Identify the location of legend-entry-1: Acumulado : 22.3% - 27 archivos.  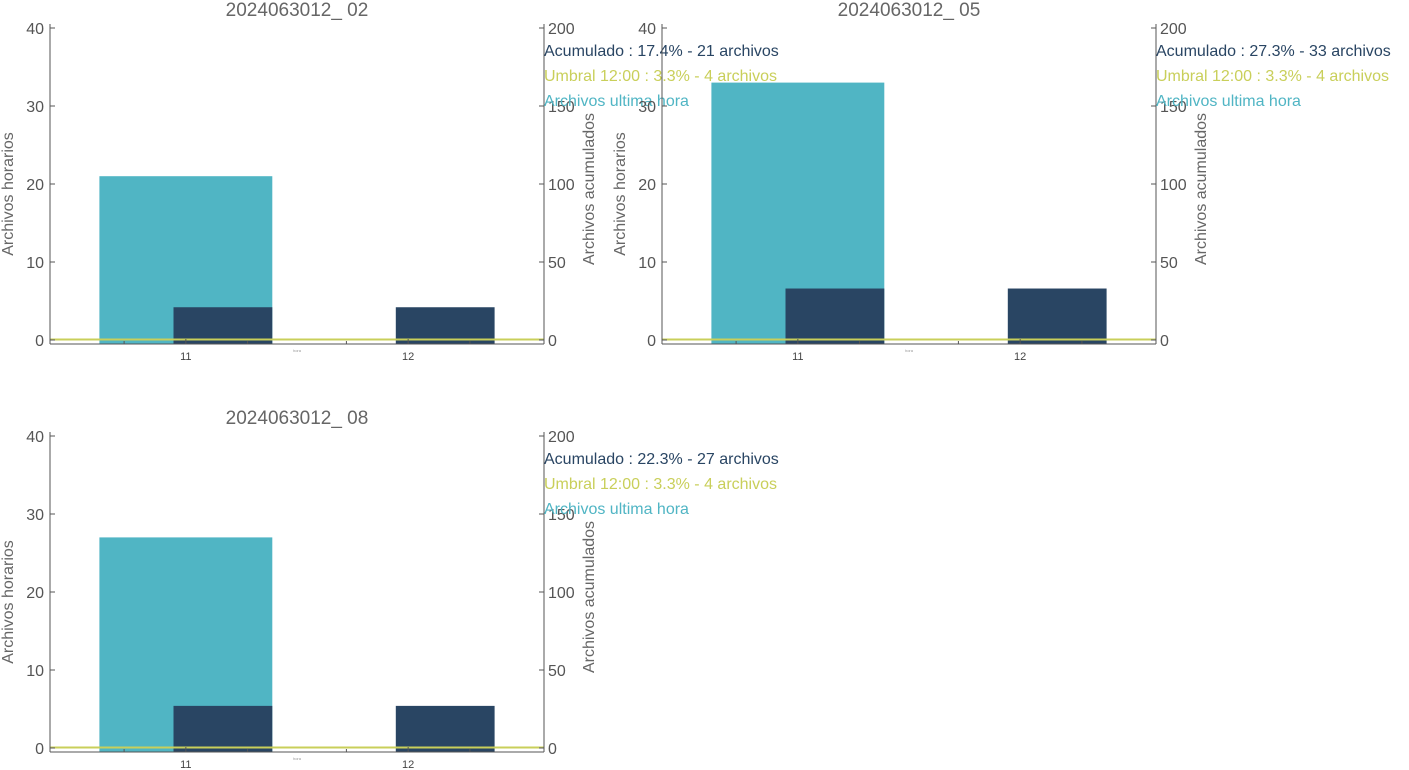
(661, 459).